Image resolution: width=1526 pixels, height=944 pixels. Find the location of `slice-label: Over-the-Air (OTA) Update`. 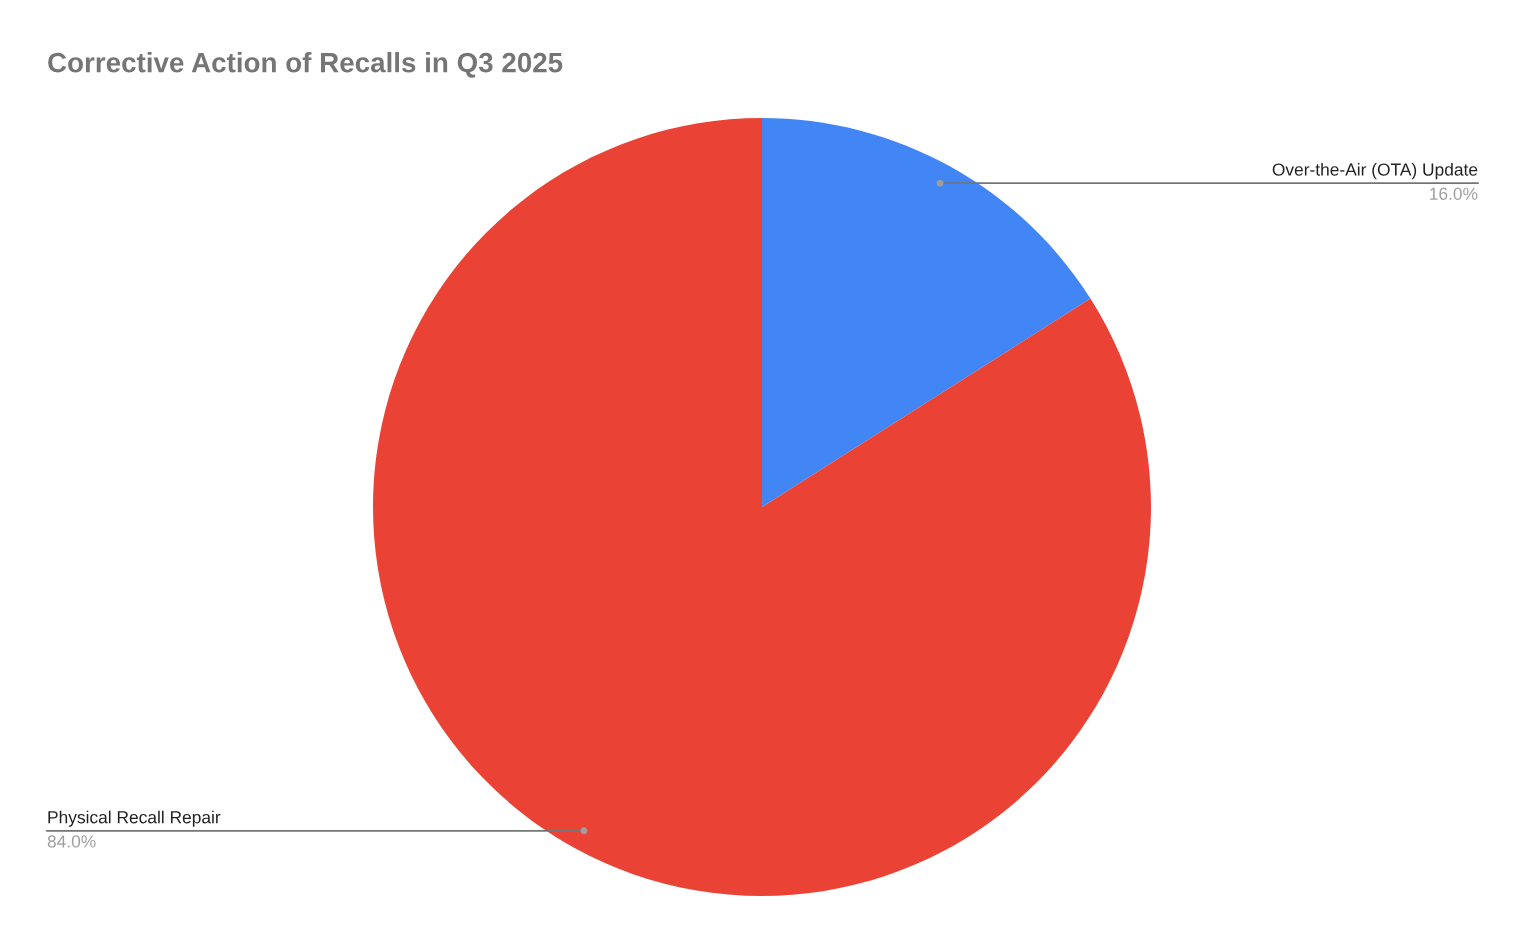

slice-label: Over-the-Air (OTA) Update is located at coordinates (1375, 171).